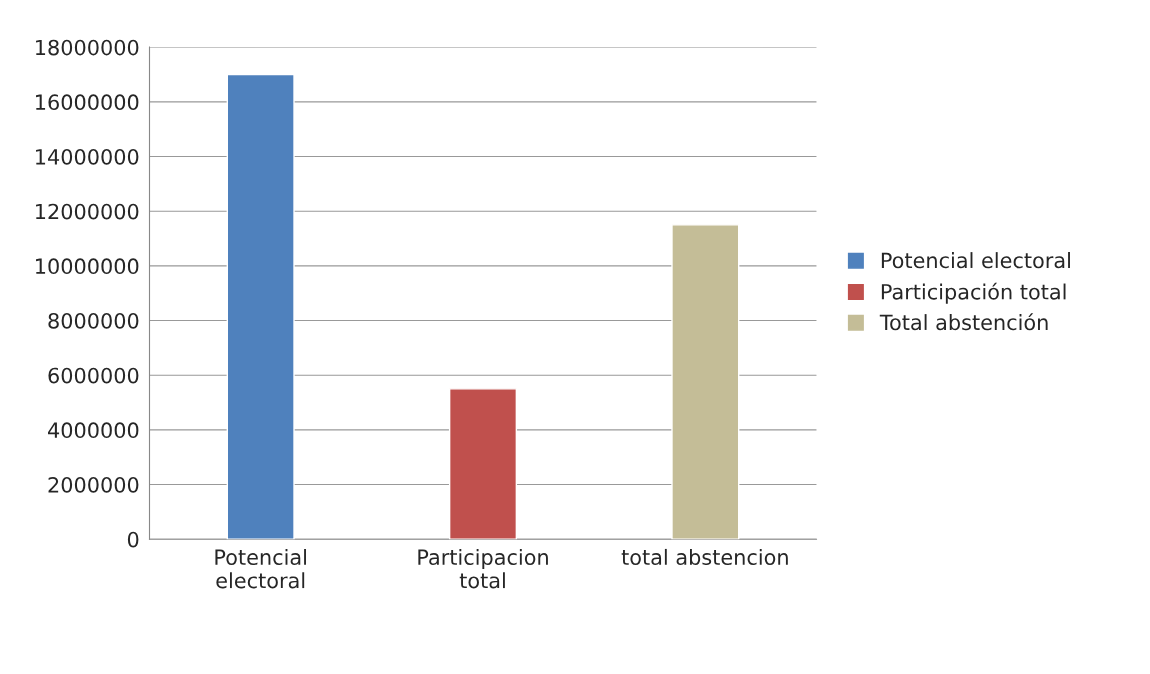 This screenshot has height=674, width=1150. I want to click on y-tick-label: 6000000, so click(93, 375).